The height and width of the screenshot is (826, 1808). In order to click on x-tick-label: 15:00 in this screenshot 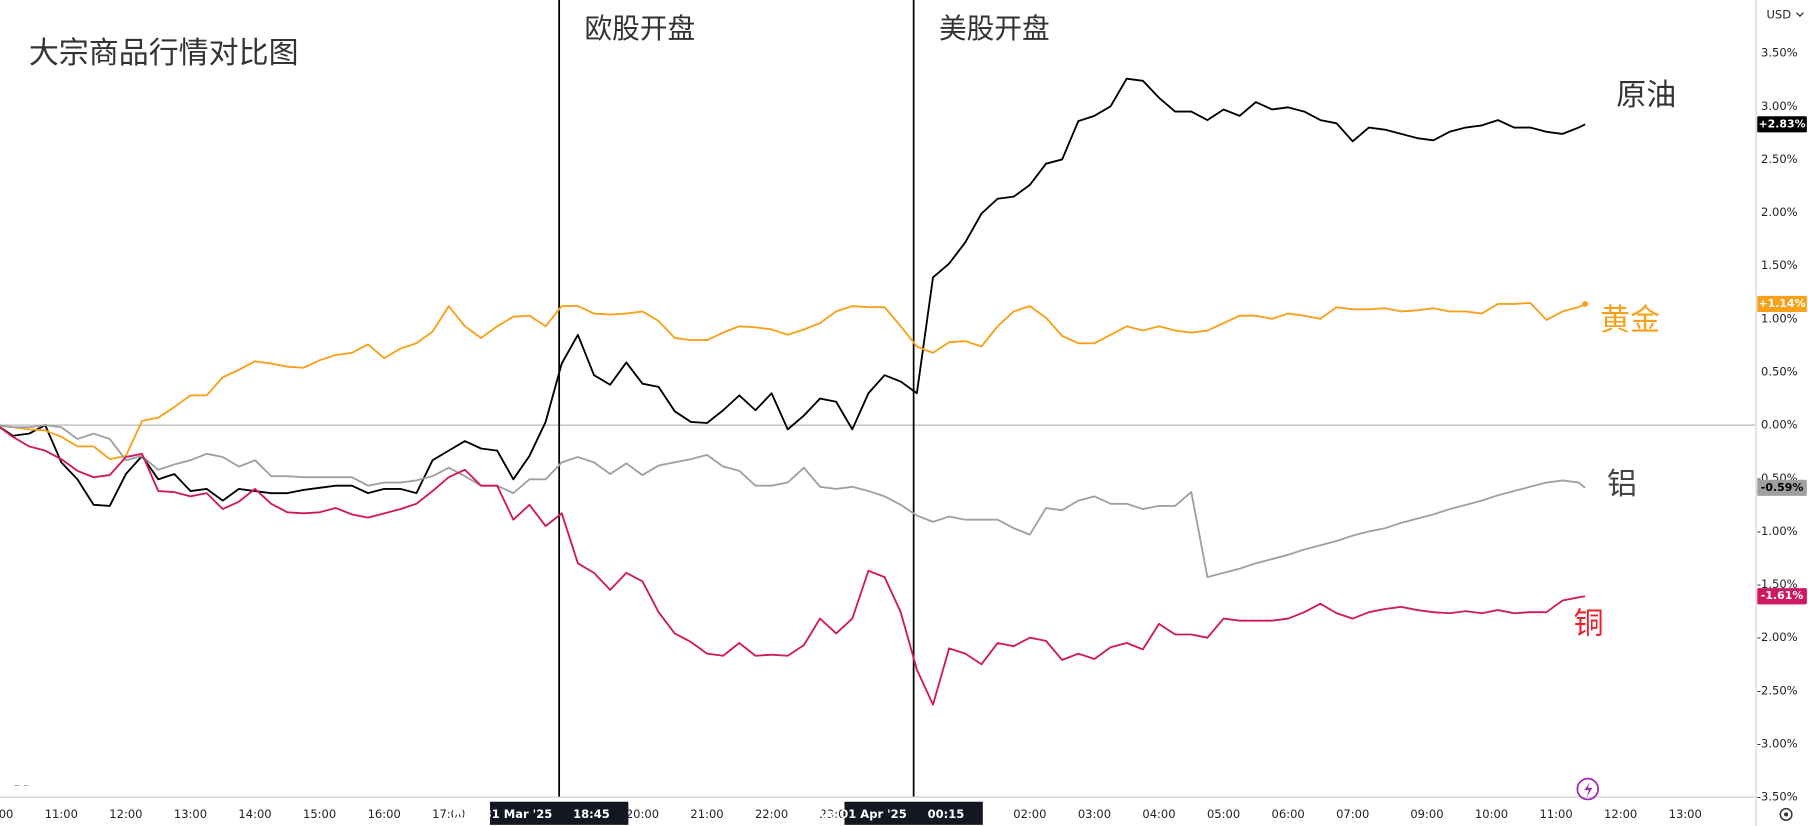, I will do `click(319, 814)`.